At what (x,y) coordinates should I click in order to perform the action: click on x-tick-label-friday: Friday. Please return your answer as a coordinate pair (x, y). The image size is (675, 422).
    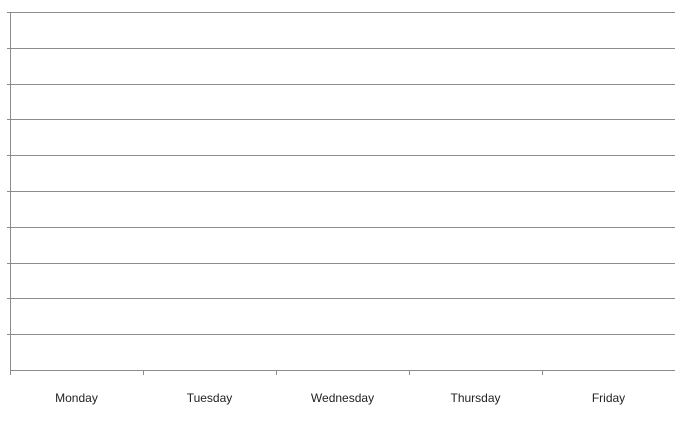
    Looking at the image, I should click on (608, 398).